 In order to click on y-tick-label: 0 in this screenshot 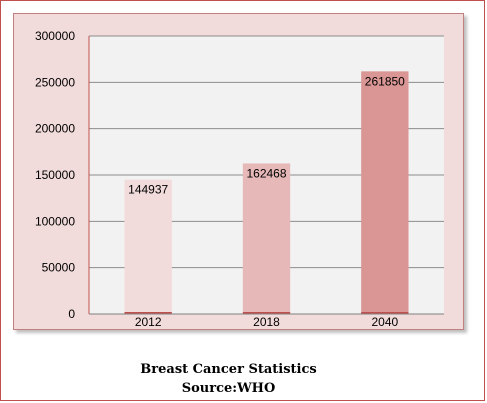, I will do `click(71, 314)`.